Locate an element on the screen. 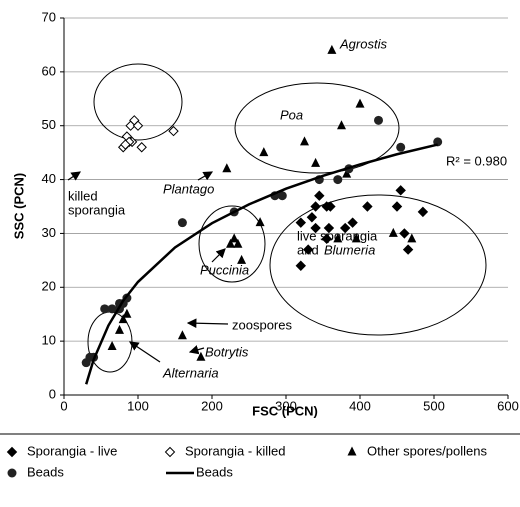 The width and height of the screenshot is (520, 507). annotation: Poa is located at coordinates (291, 114).